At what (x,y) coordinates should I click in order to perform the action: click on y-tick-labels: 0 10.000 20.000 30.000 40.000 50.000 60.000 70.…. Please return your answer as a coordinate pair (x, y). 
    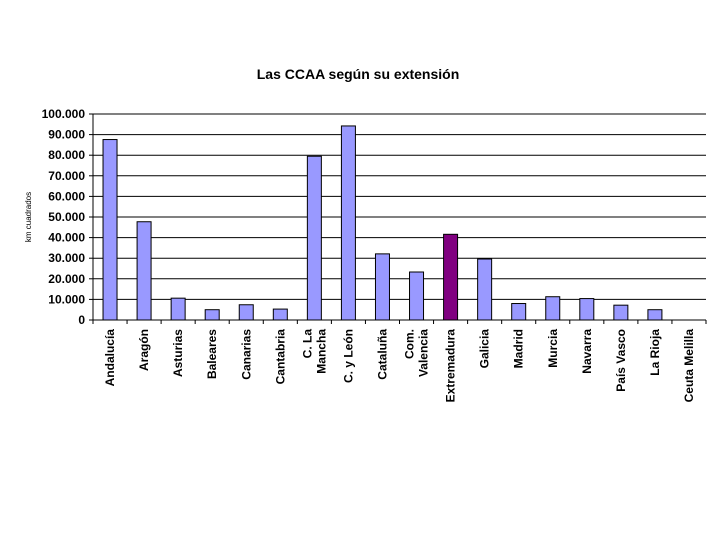
    Looking at the image, I should click on (67, 217).